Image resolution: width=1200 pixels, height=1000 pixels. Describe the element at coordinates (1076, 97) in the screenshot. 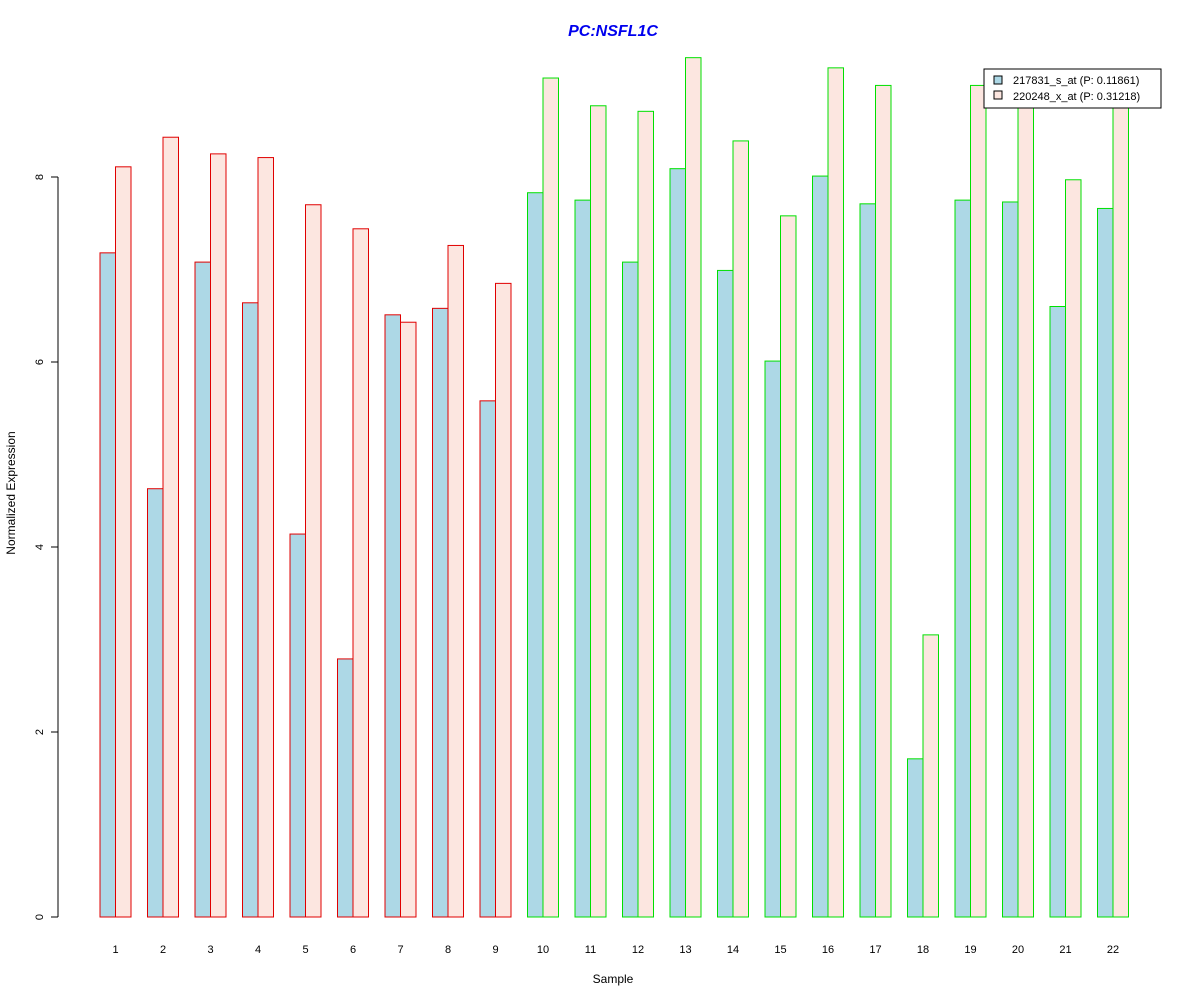

I see `legend-label-2: 220248_x_at (P: 0.31218)` at that location.